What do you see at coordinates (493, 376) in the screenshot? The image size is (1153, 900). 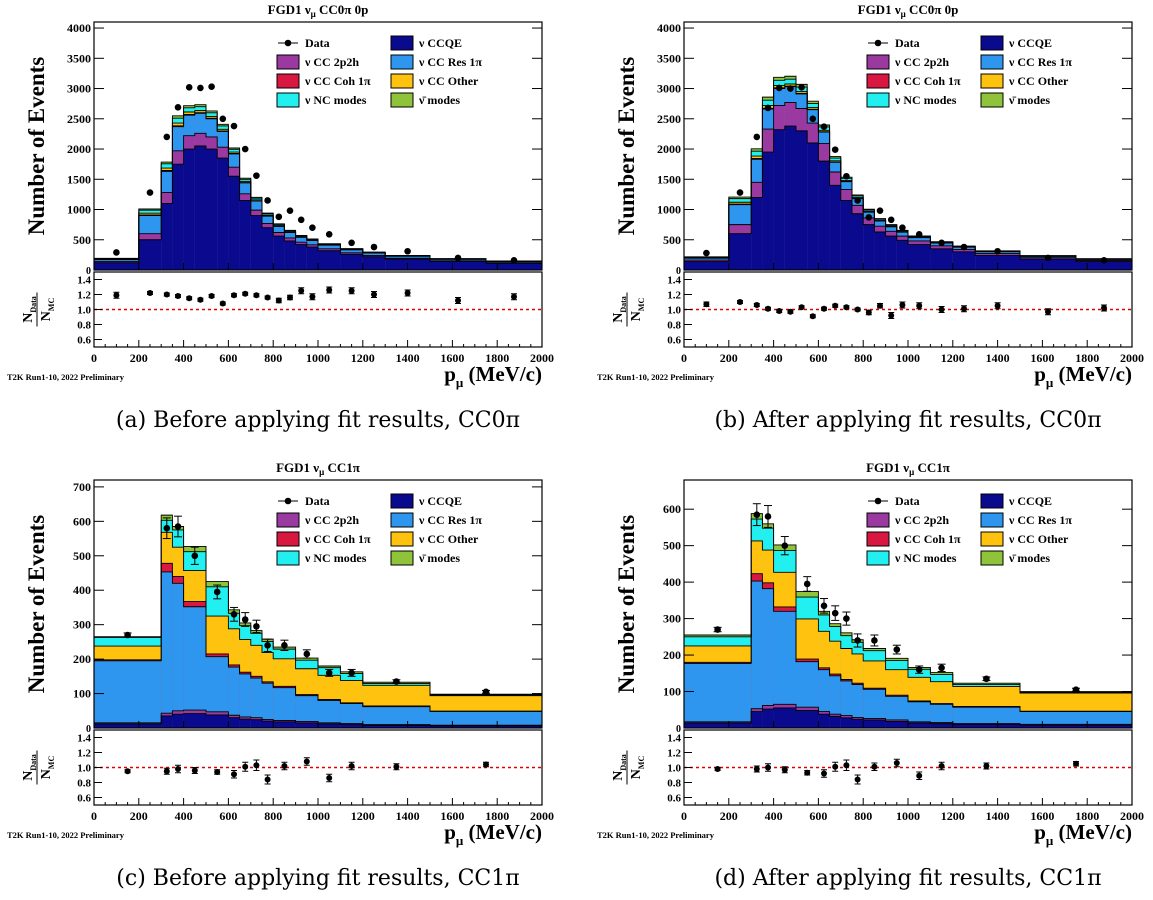 I see `x-axis-label: pμ (MeV/c)` at bounding box center [493, 376].